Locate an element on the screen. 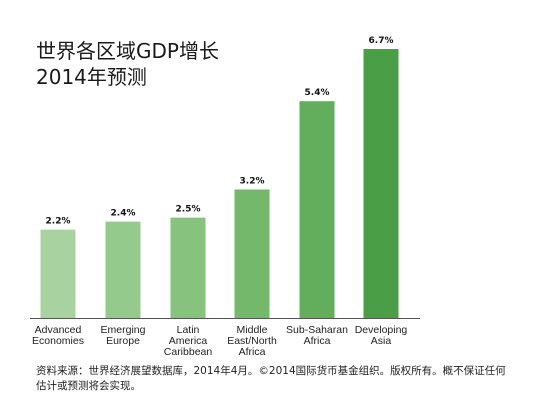 The width and height of the screenshot is (550, 413). chart-title: 世界各区域GDP增长 2014年预测 is located at coordinates (127, 64).